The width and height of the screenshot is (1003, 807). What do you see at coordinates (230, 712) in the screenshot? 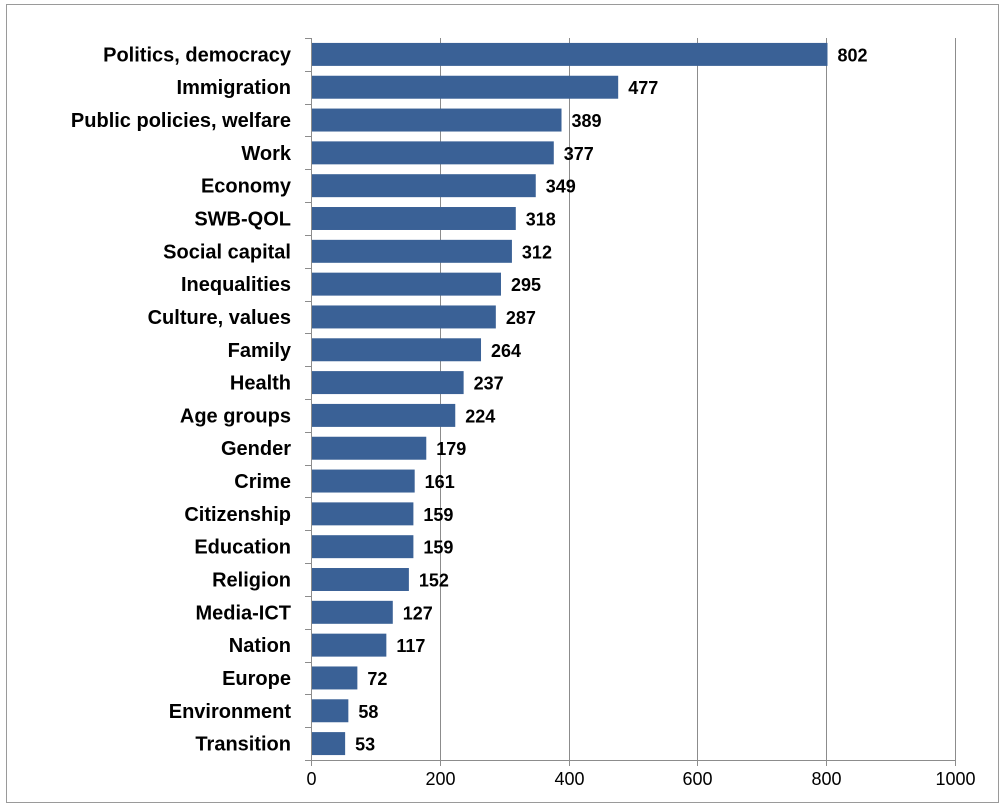
I see `category-label: Environment` at bounding box center [230, 712].